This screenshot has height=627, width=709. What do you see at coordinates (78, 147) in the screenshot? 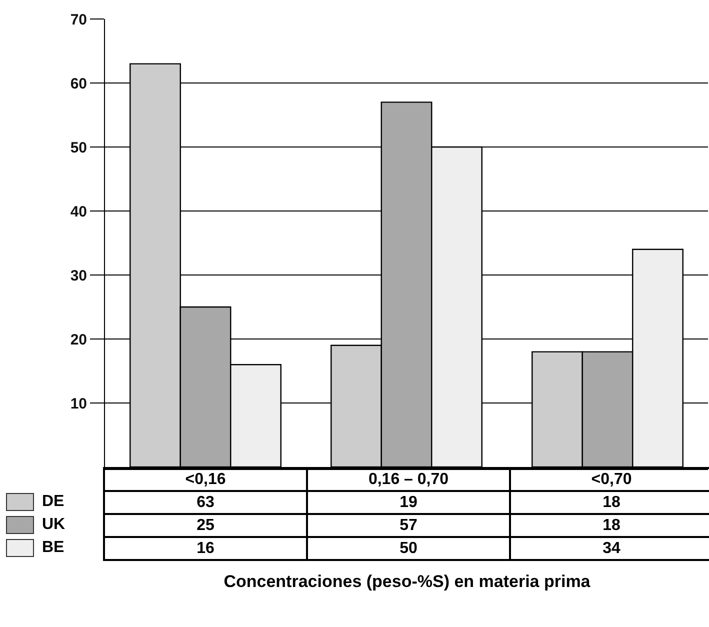
I see `y-tick-label: 50` at bounding box center [78, 147].